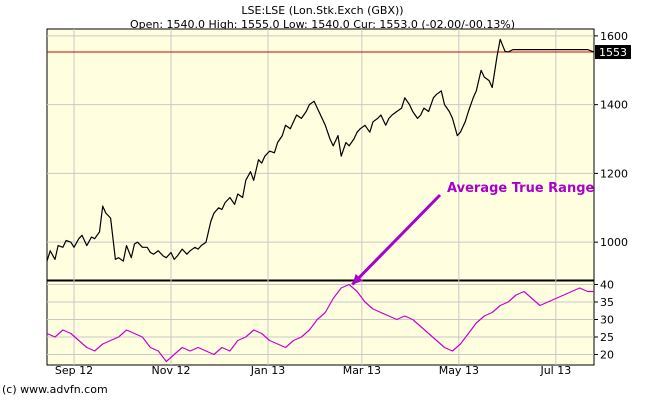 This screenshot has height=400, width=645. I want to click on annotation: Average True Range, so click(473, 233).